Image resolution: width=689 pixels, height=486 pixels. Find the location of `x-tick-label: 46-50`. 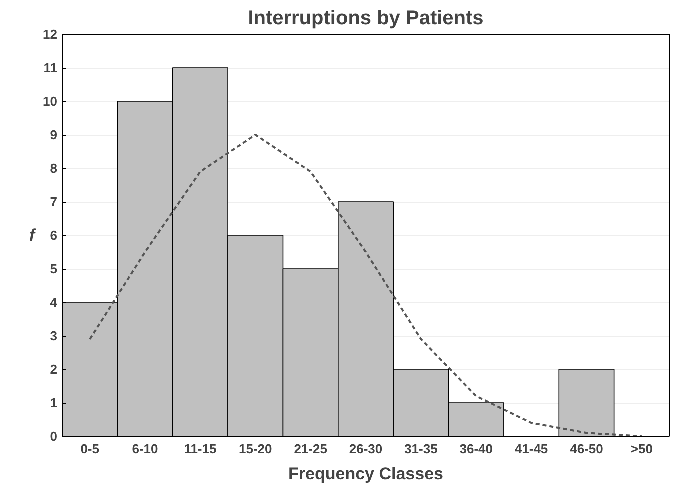

x-tick-label: 46-50 is located at coordinates (587, 449).